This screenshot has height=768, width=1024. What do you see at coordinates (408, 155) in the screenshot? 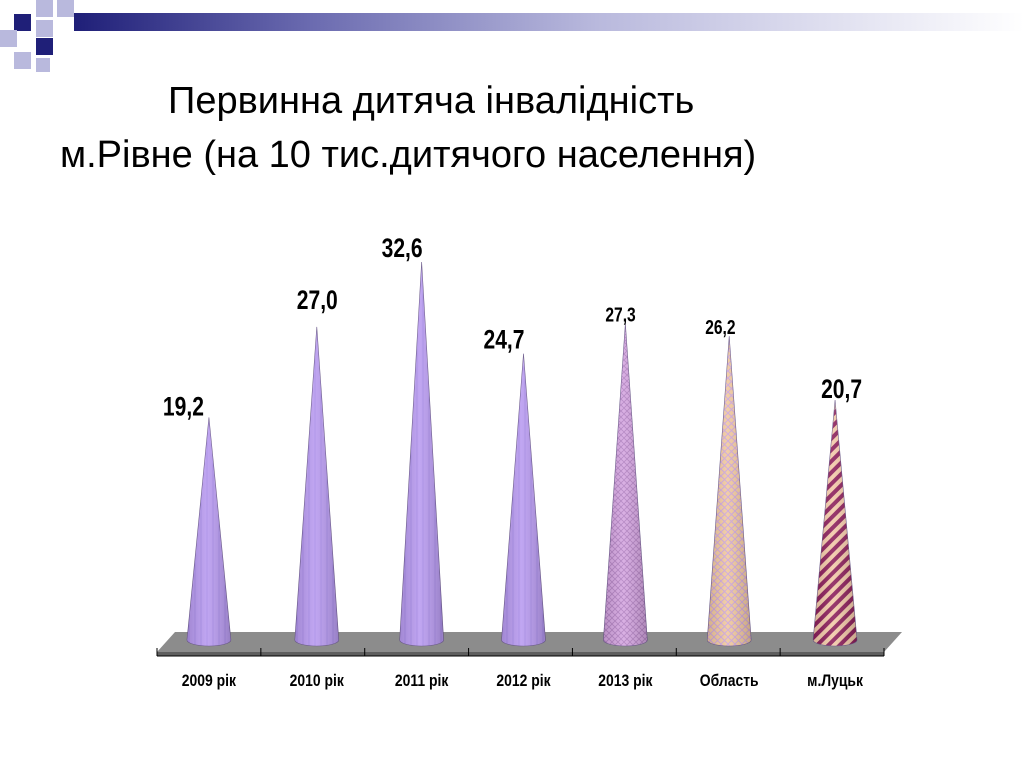
I see `title-line-2: м.Рівне (на 10 тис.дитячого населення)` at bounding box center [408, 155].